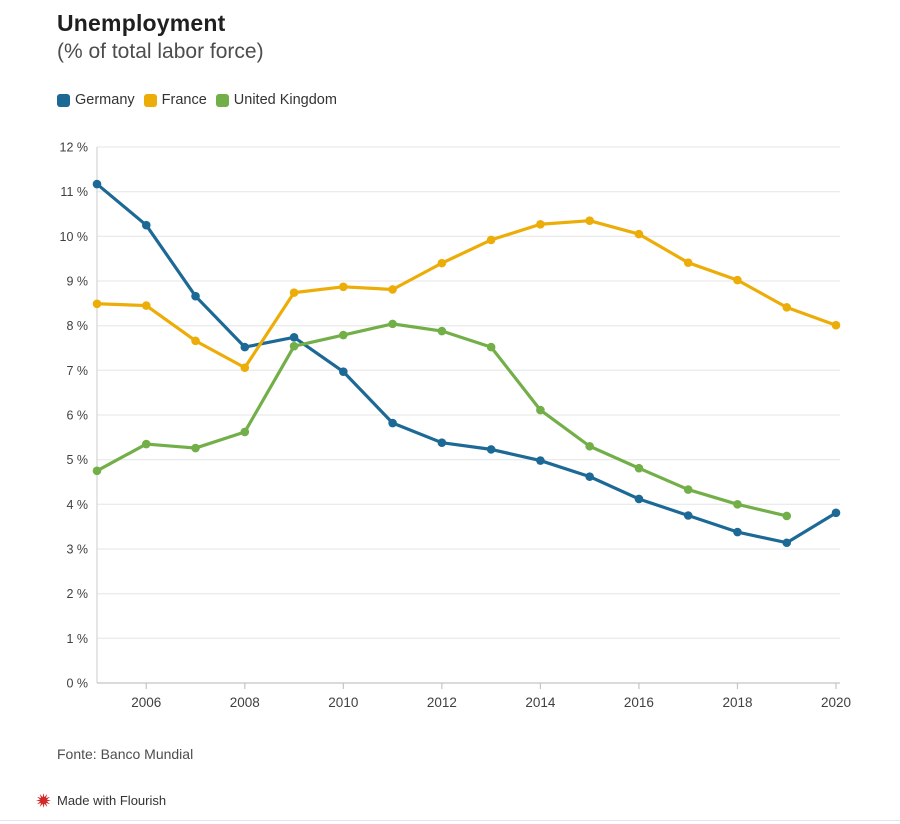 This screenshot has width=900, height=824. Describe the element at coordinates (343, 335) in the screenshot. I see `data-point-united-kingdom-2010` at that location.